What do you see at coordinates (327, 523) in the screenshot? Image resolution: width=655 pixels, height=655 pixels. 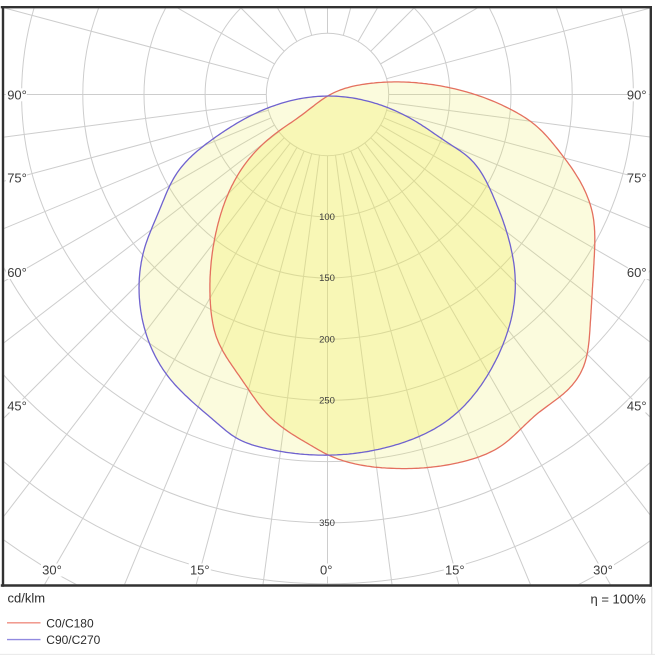 I see `svg-text: 350` at bounding box center [327, 523].